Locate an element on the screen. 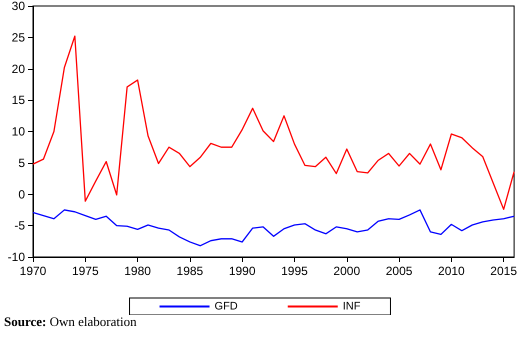 Image resolution: width=520 pixels, height=339 pixels. x-tick-label: 2005 is located at coordinates (399, 271).